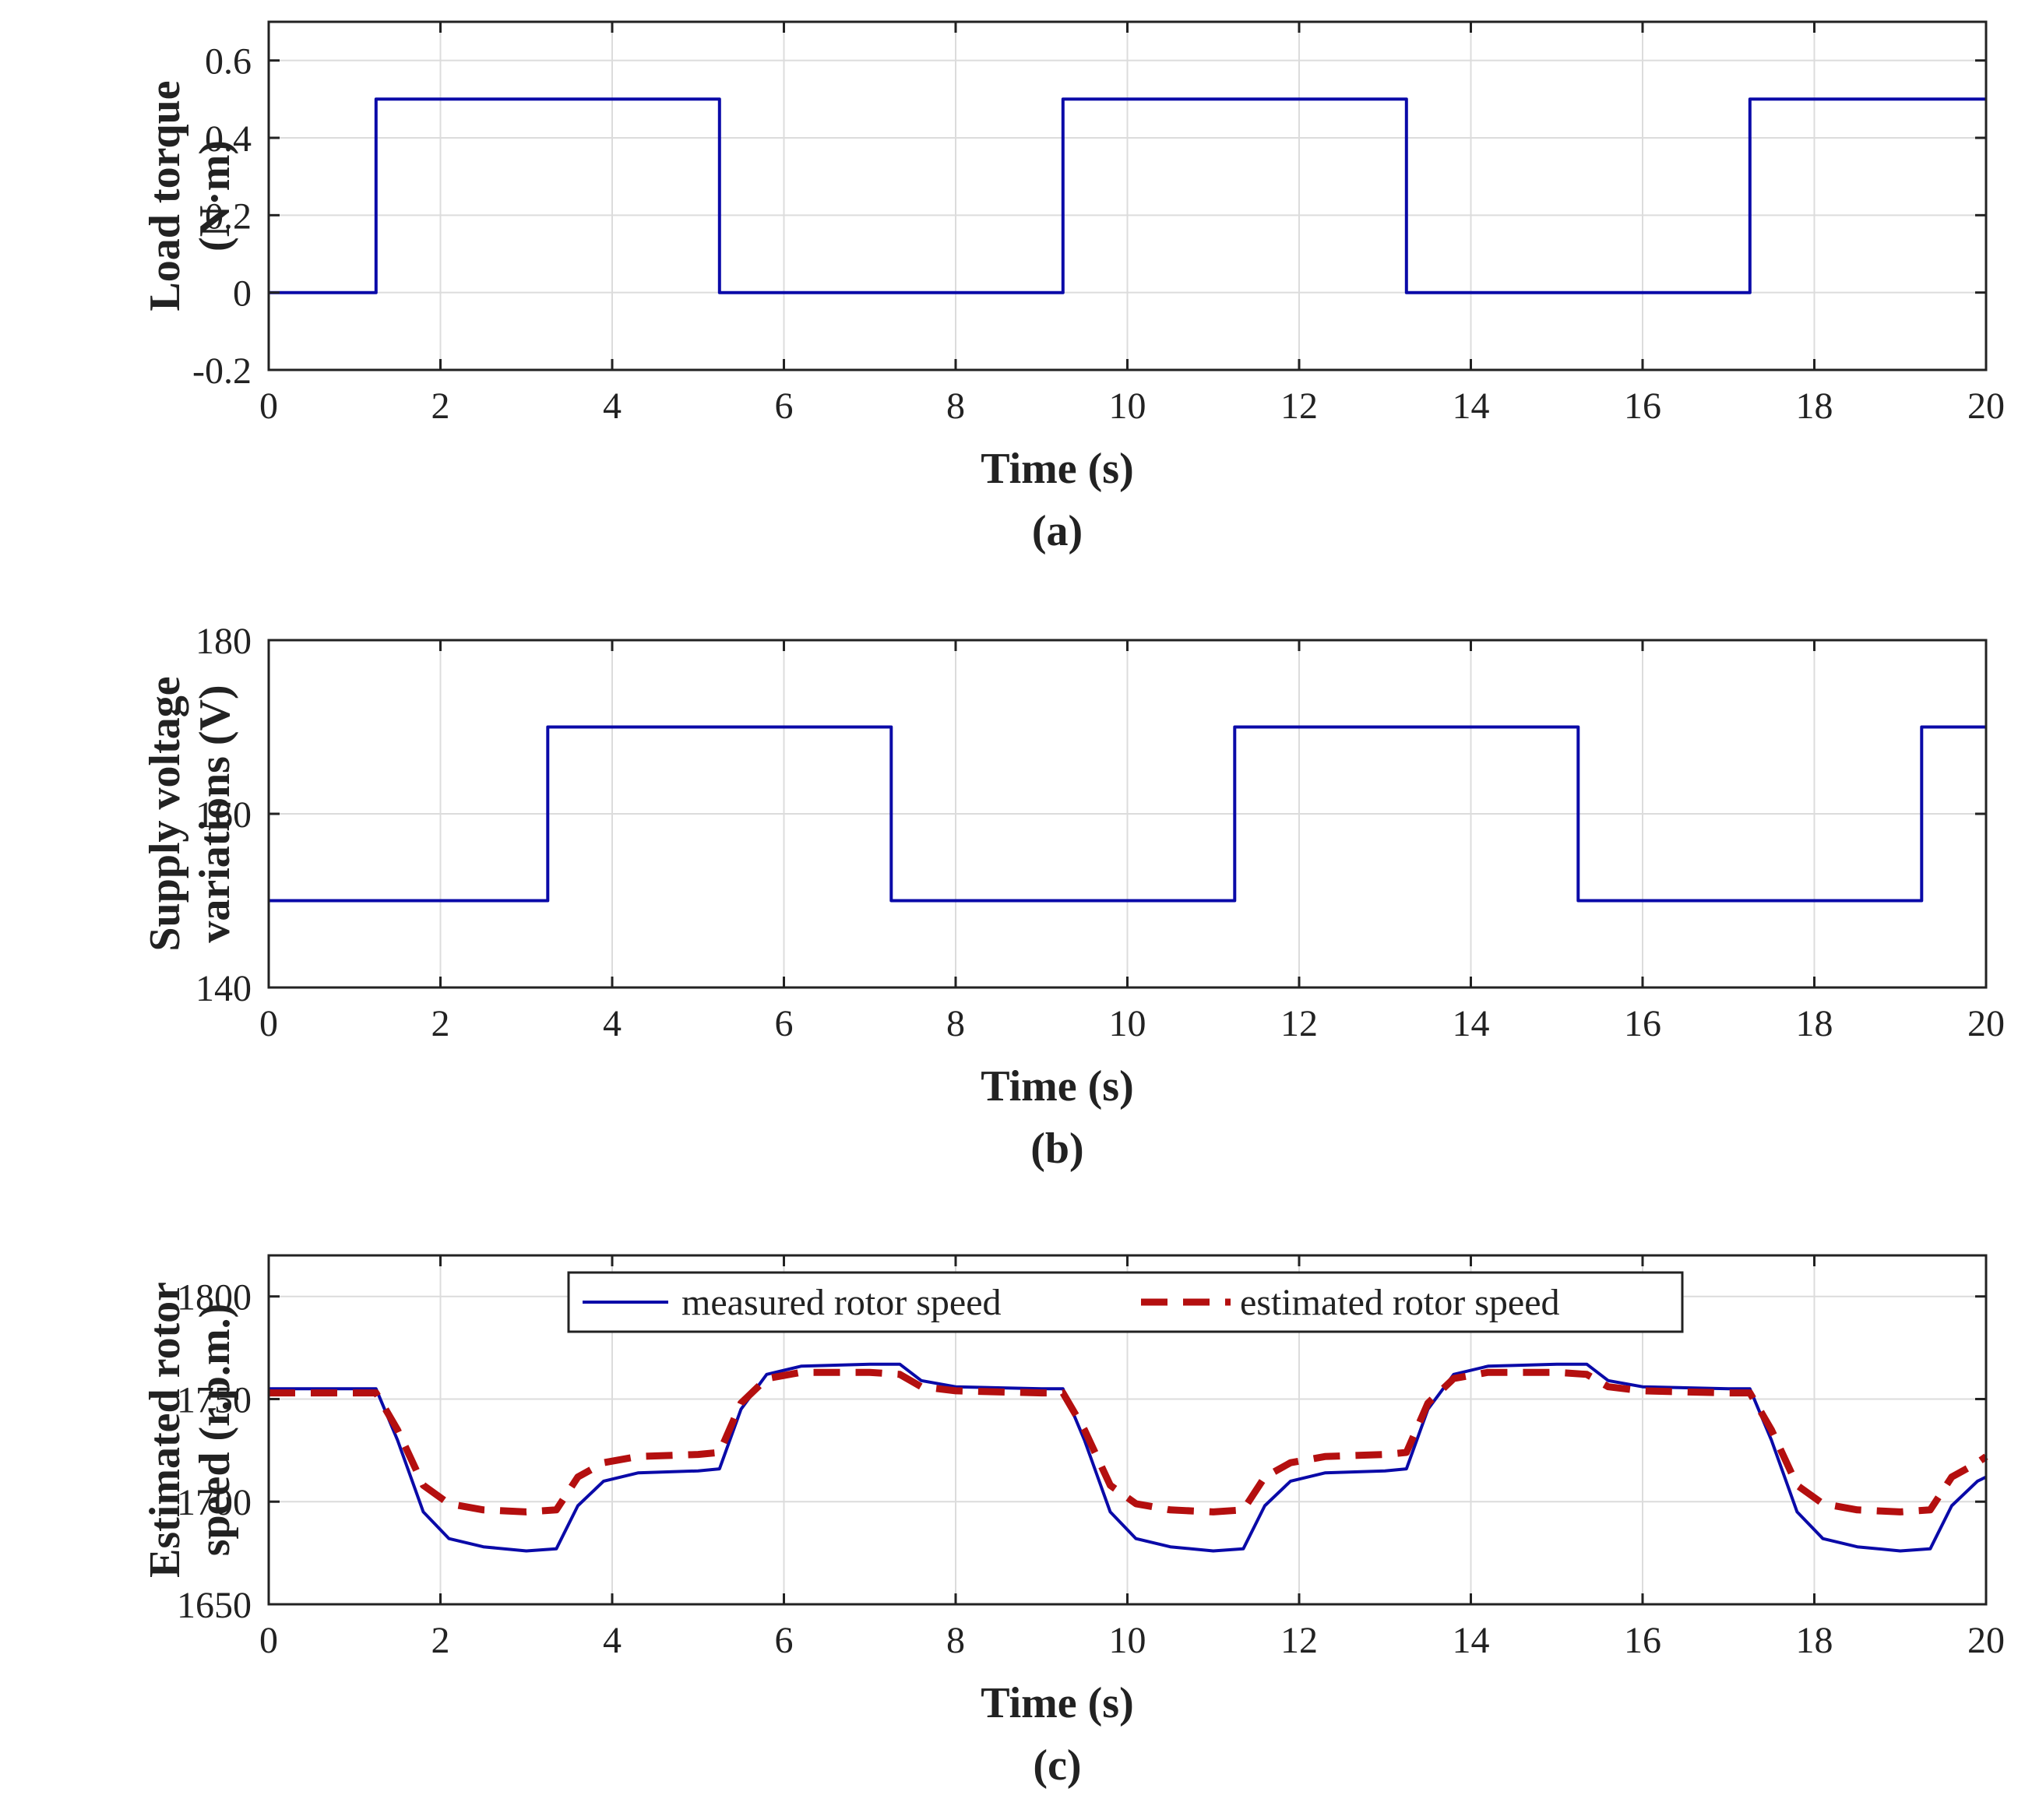 The height and width of the screenshot is (1820, 2025). Describe the element at coordinates (1056, 1149) in the screenshot. I see `panel-caption: (b)` at that location.